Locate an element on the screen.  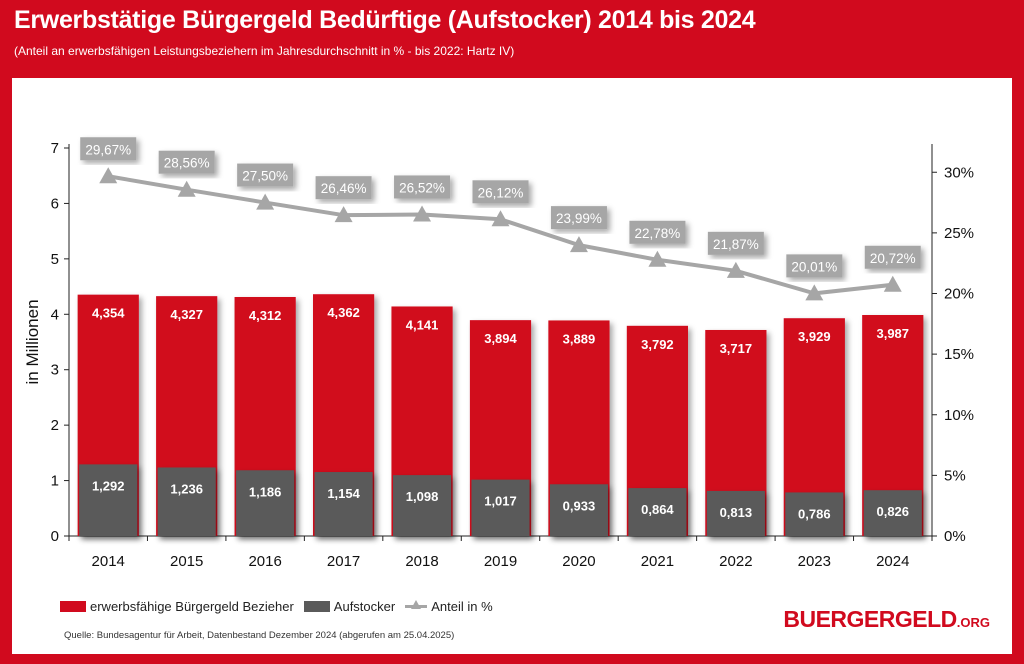
bar-label-primary: 4,141 is located at coordinates (422, 324).